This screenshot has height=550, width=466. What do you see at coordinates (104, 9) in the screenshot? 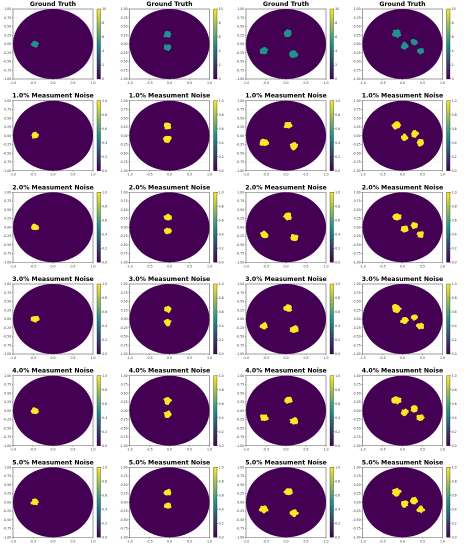
I see `colorbar-tick-label: 10` at bounding box center [104, 9].